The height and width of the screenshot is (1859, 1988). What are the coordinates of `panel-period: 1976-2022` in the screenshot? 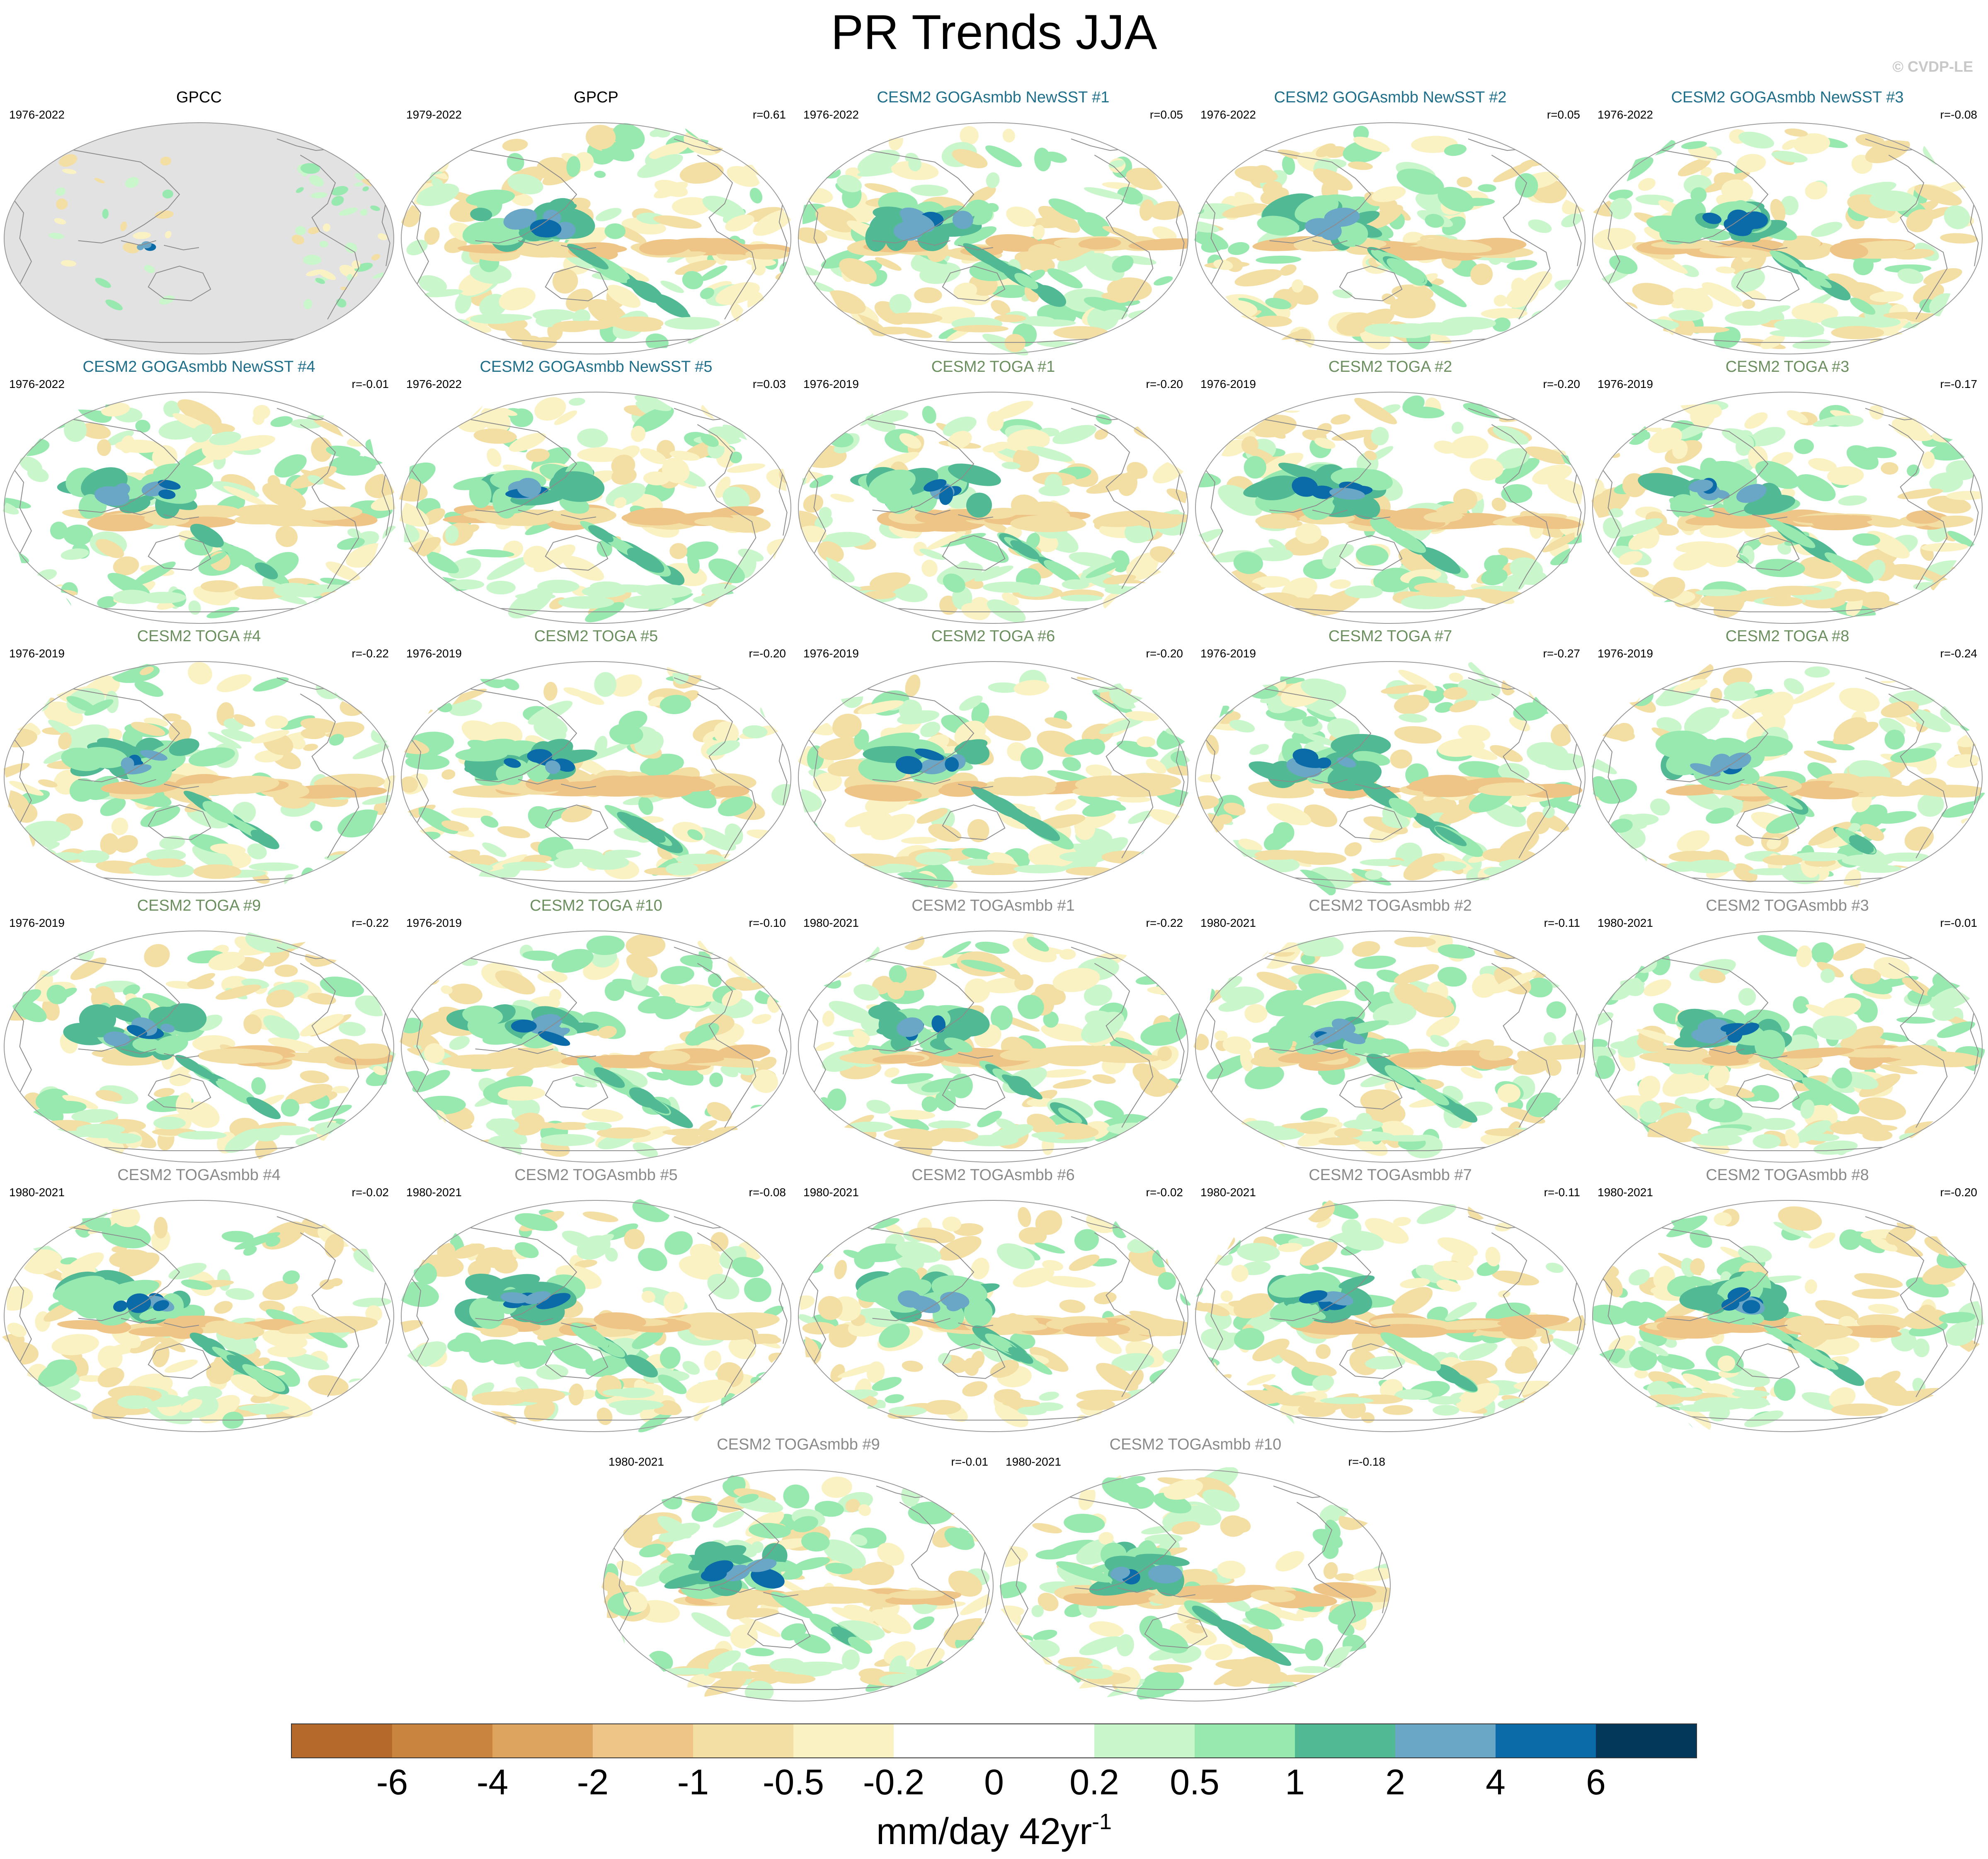 It's located at (37, 384).